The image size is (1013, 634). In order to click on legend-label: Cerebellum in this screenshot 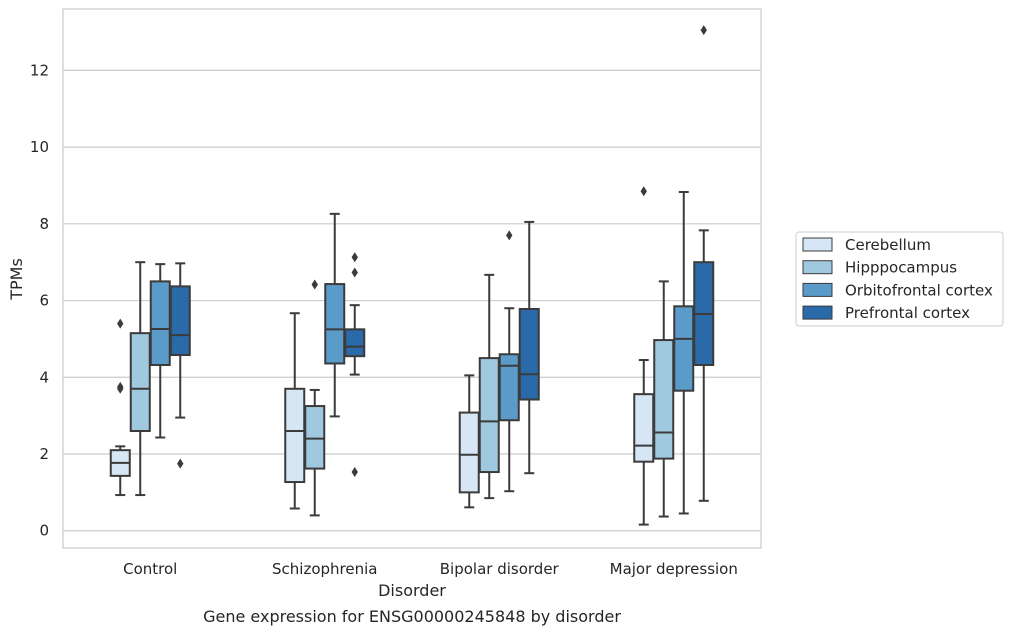, I will do `click(888, 245)`.